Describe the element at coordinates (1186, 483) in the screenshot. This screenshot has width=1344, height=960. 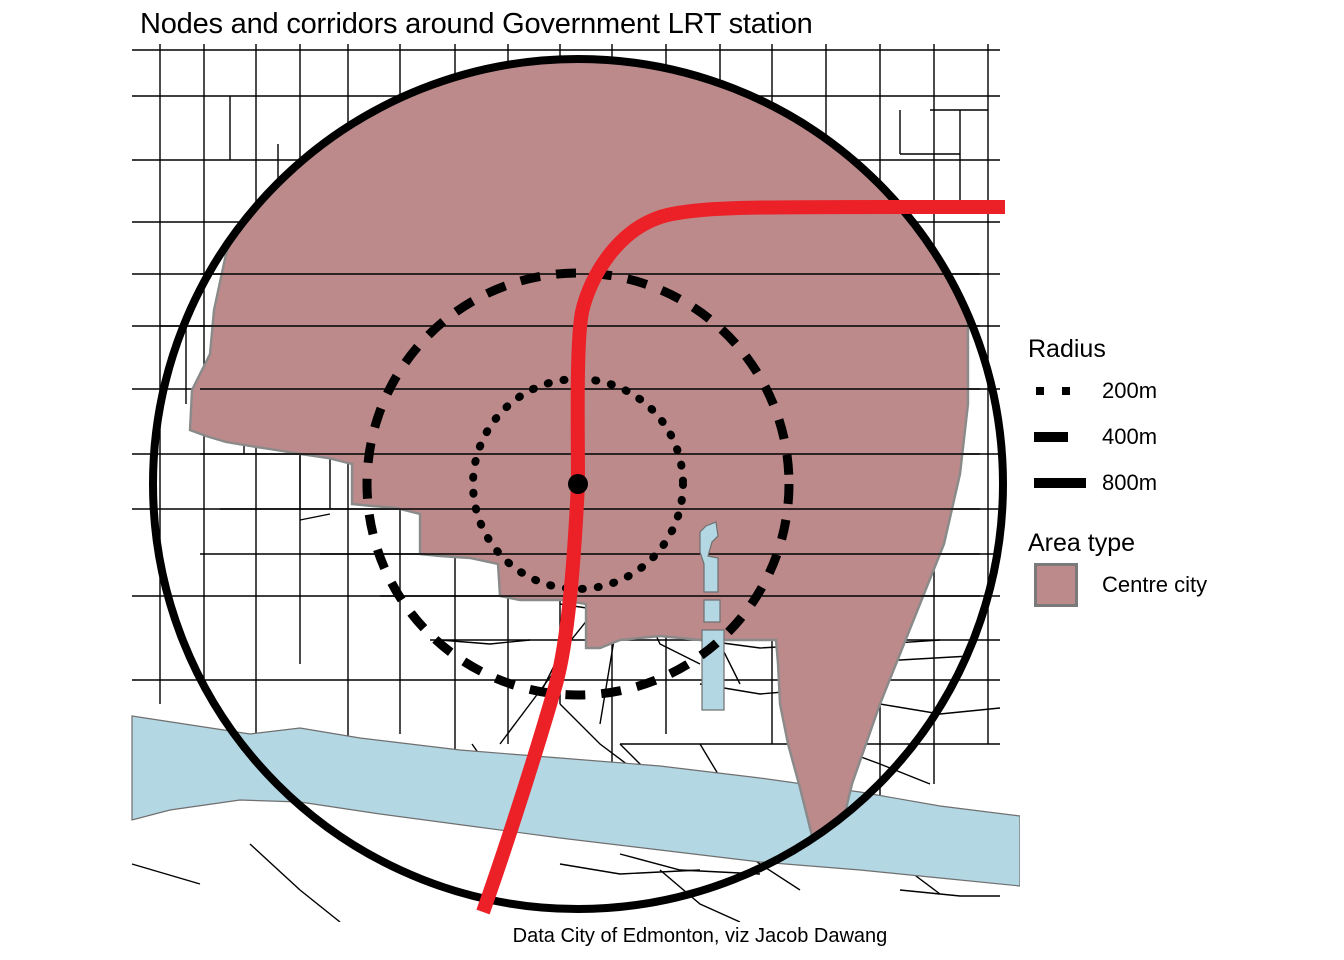
I see `legend-item-800m: 800m` at that location.